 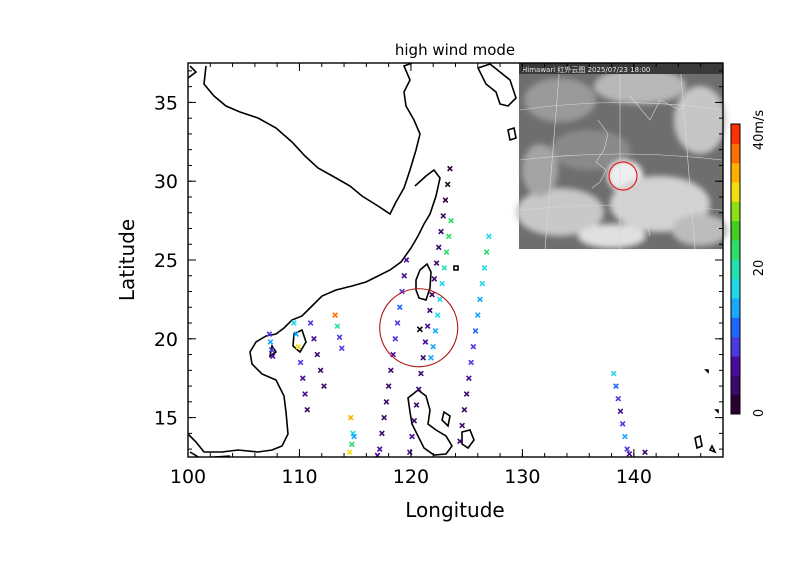 I want to click on typhoon-center-marker, so click(x=419, y=329).